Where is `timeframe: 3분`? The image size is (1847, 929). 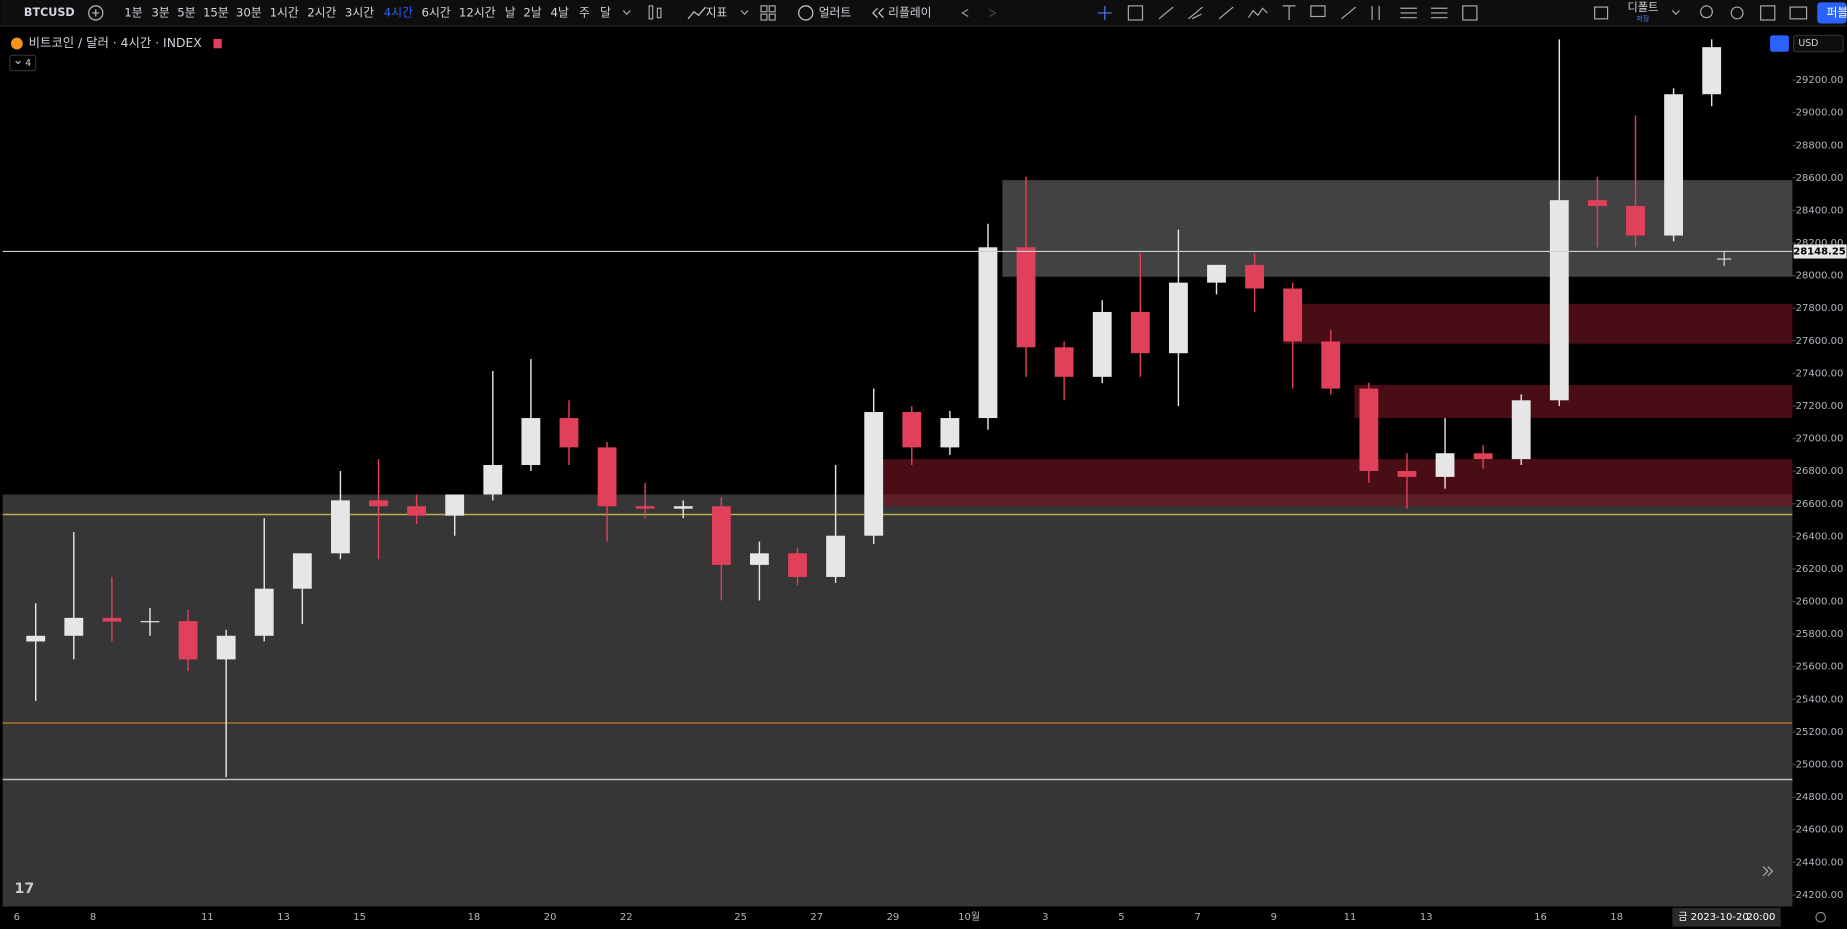
timeframe: 3분 is located at coordinates (160, 12).